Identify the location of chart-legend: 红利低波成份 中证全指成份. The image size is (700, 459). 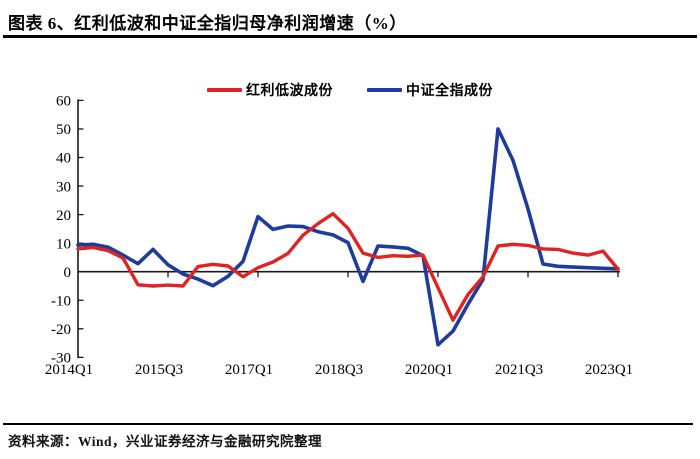
(350, 90).